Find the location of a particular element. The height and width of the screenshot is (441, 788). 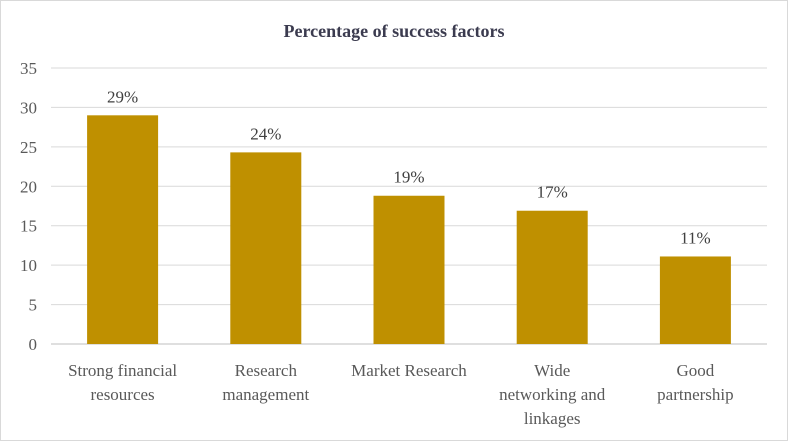

y-tick-label: 25 is located at coordinates (28, 147).